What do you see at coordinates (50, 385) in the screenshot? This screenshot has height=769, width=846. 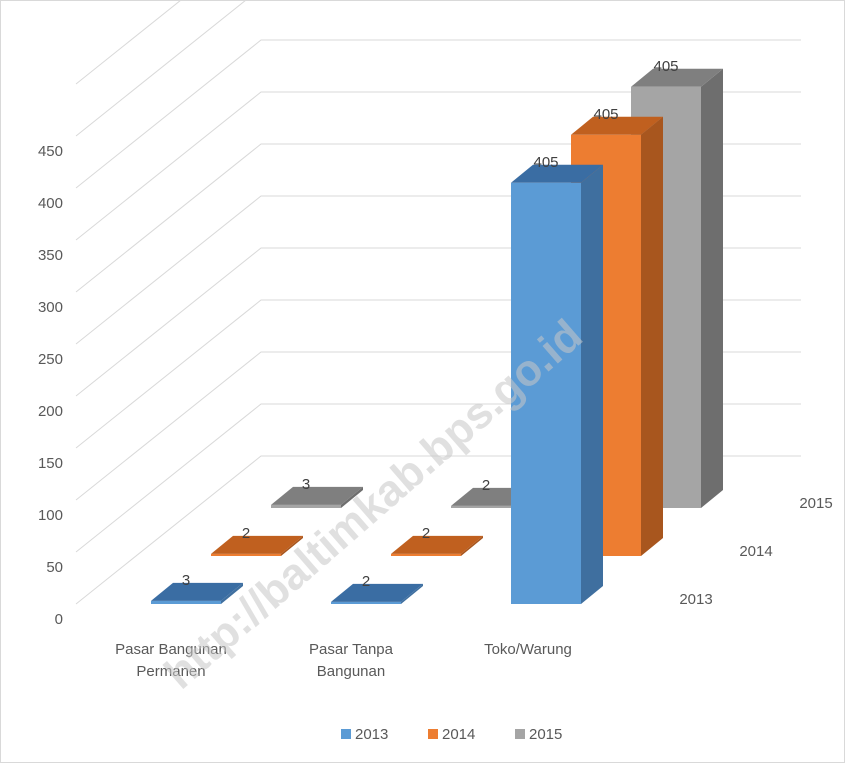 I see `y-axis-ticks: 0 50 100 150 200 250 300 350 400 450` at bounding box center [50, 385].